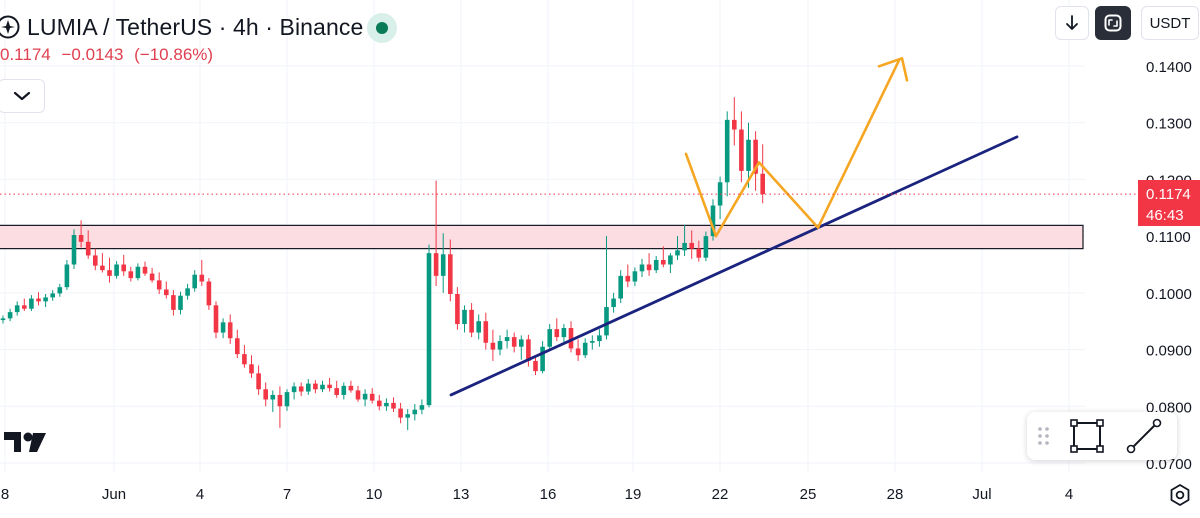 This screenshot has height=518, width=1200. Describe the element at coordinates (808, 494) in the screenshot. I see `time-tick-label: 25` at that location.